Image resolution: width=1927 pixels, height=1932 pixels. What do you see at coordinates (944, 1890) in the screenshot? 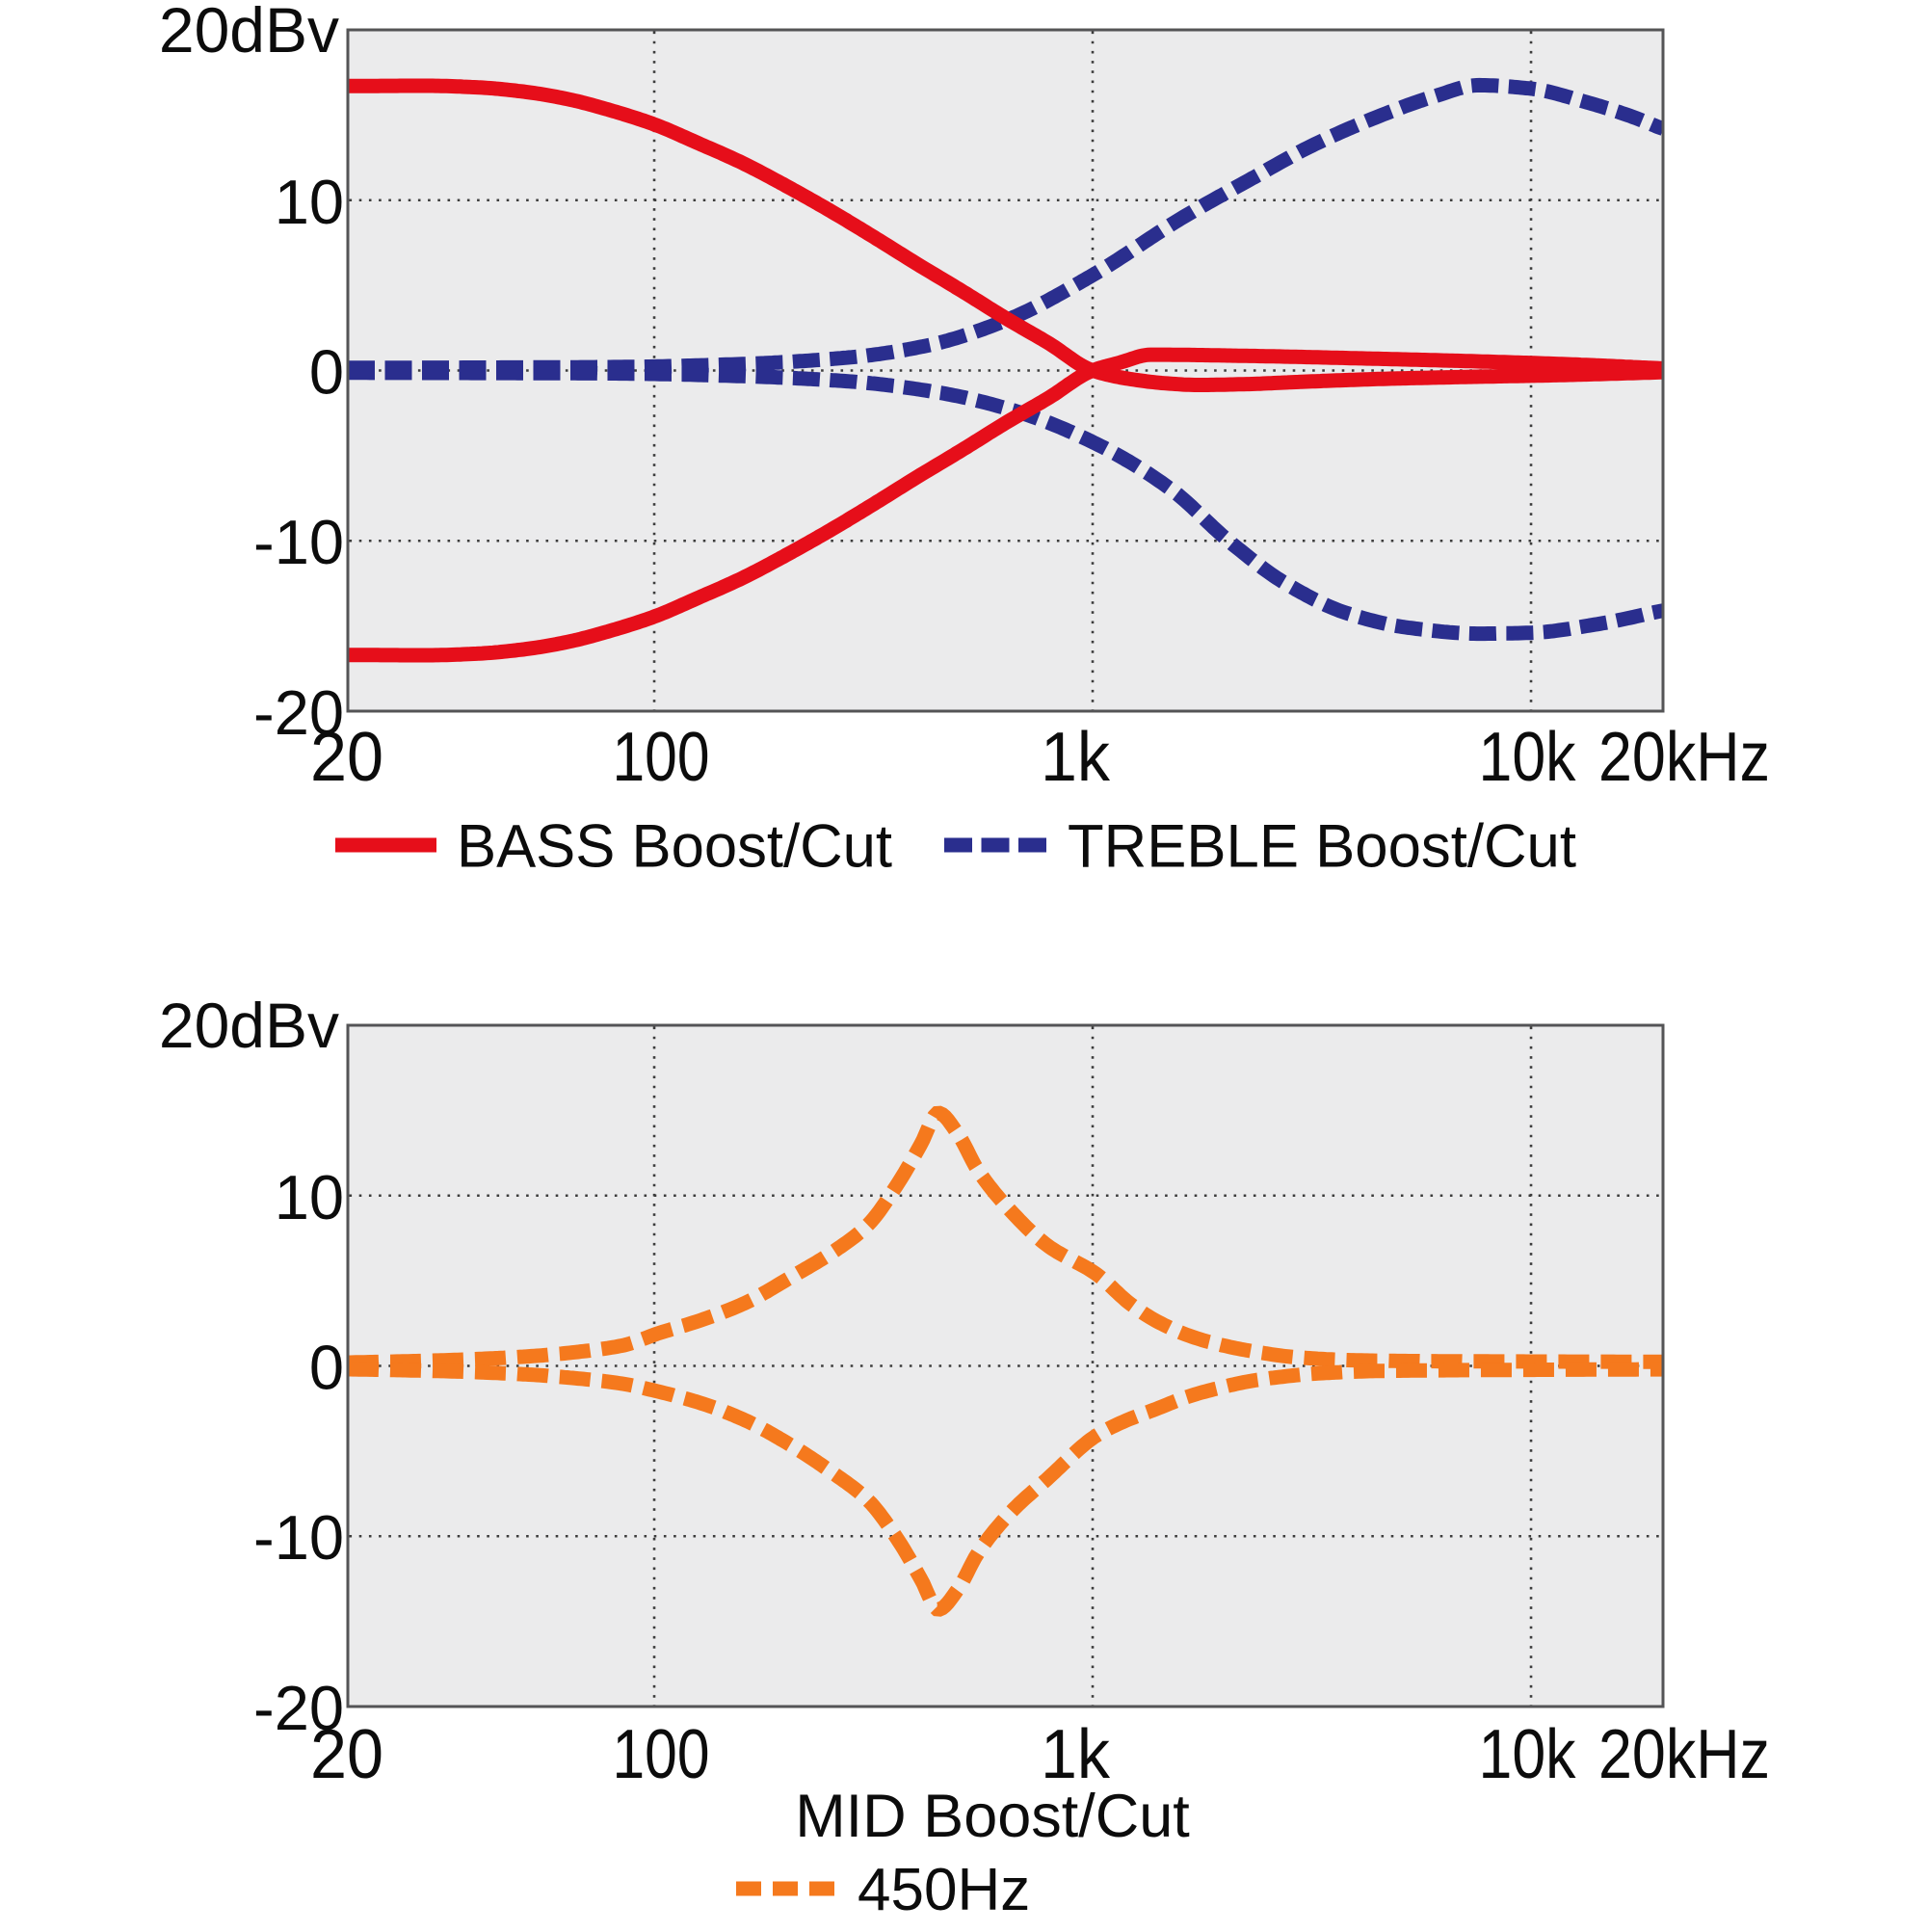
I see `svg-text: 450Hz` at bounding box center [944, 1890].